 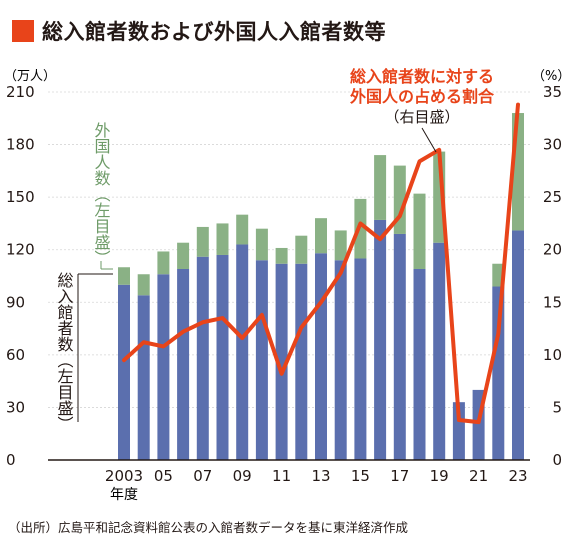 I want to click on x-tick-label: 15, so click(x=360, y=476).